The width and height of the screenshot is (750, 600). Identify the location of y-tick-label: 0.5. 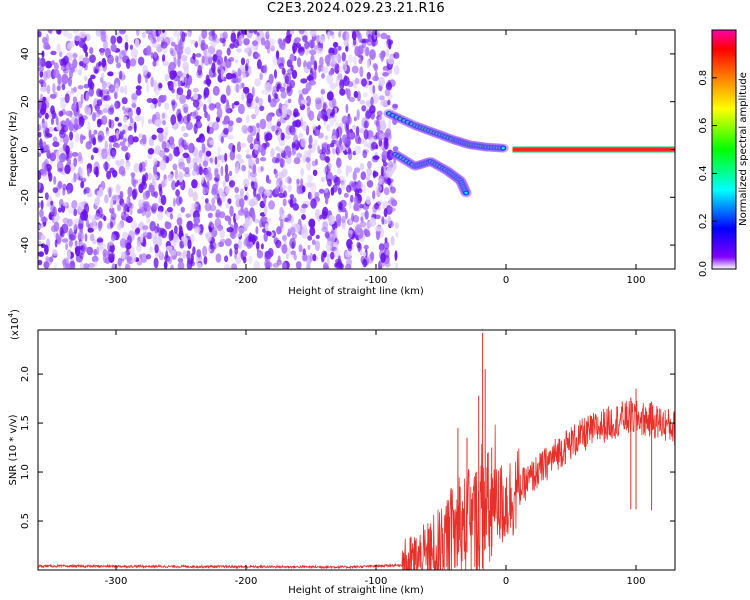
(25, 521).